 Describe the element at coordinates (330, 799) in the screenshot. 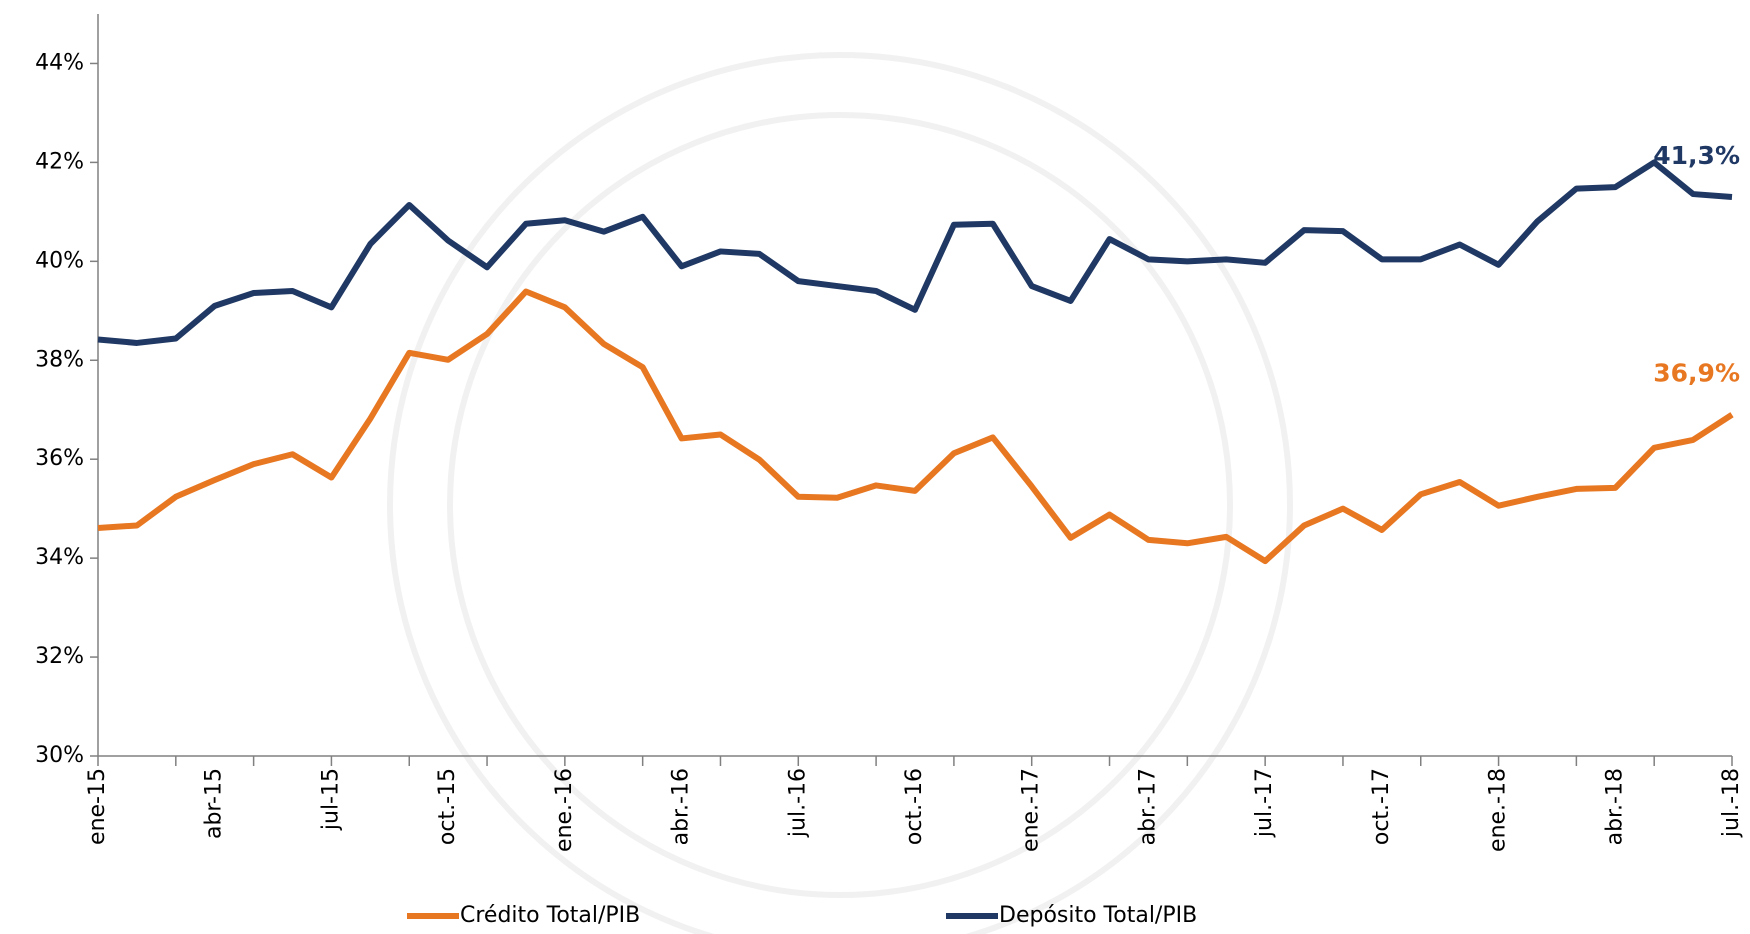

I see `x-tick-label: jul-15` at that location.